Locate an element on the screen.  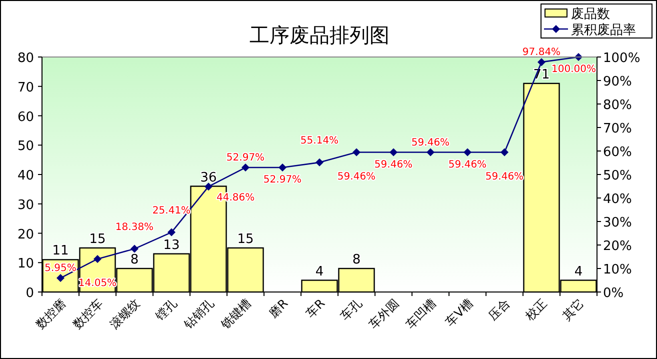
x-tick-label: 镗孔 is located at coordinates (166, 310).